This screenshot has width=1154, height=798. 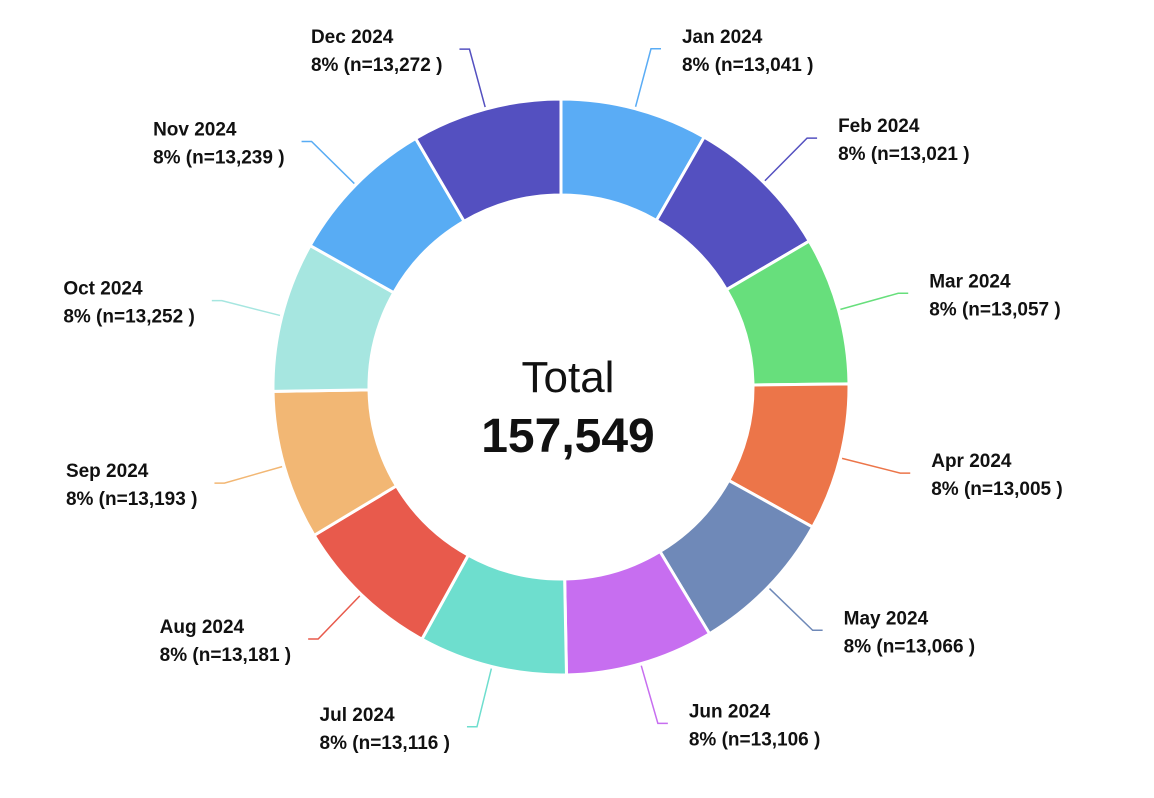 I want to click on data-label: 8% (n=13,252 ), so click(x=129, y=317).